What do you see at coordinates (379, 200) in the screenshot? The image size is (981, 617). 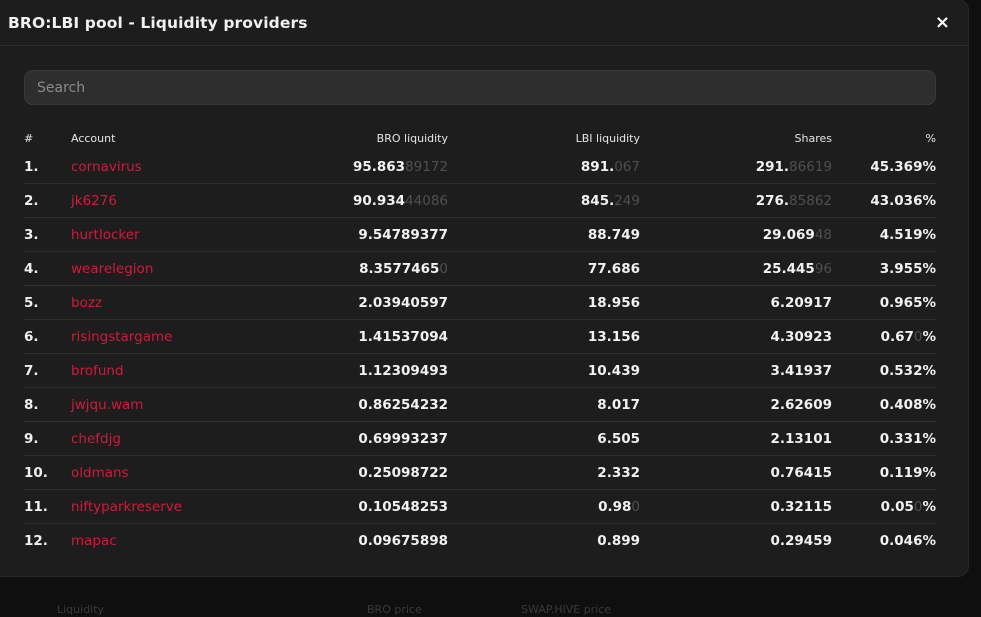 I see `bro-liquidity-cell-part: 90.934` at bounding box center [379, 200].